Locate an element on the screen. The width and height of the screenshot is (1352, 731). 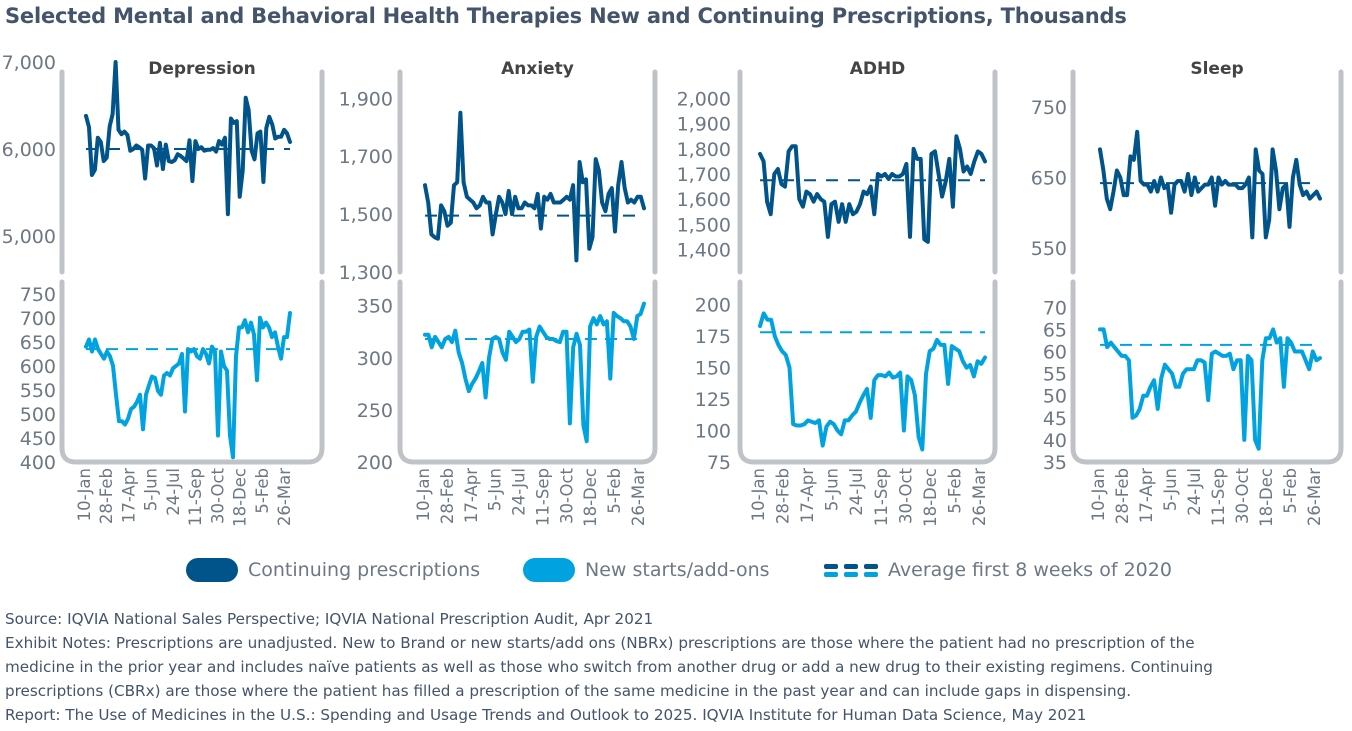
new-y-tick-label: 650 is located at coordinates (38, 343).